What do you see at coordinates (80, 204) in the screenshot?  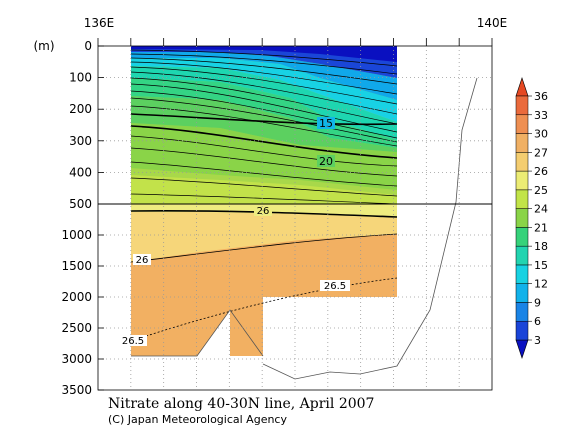 I see `y-tick-label: 500` at bounding box center [80, 204].